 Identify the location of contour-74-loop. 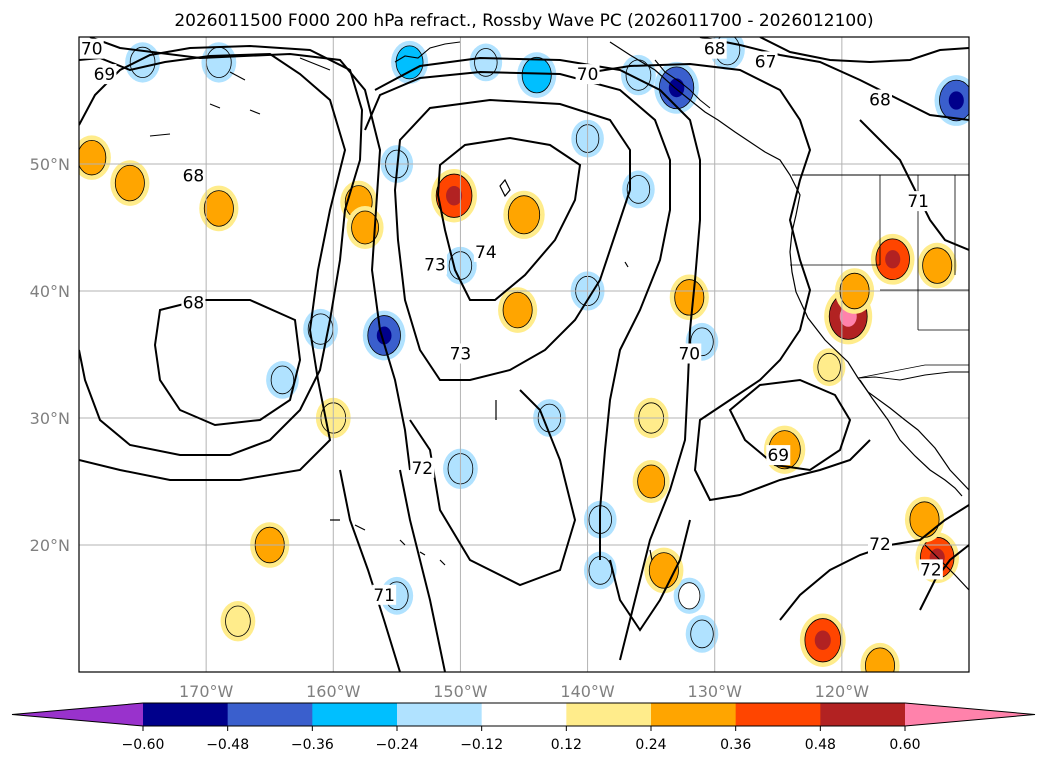
(509, 218).